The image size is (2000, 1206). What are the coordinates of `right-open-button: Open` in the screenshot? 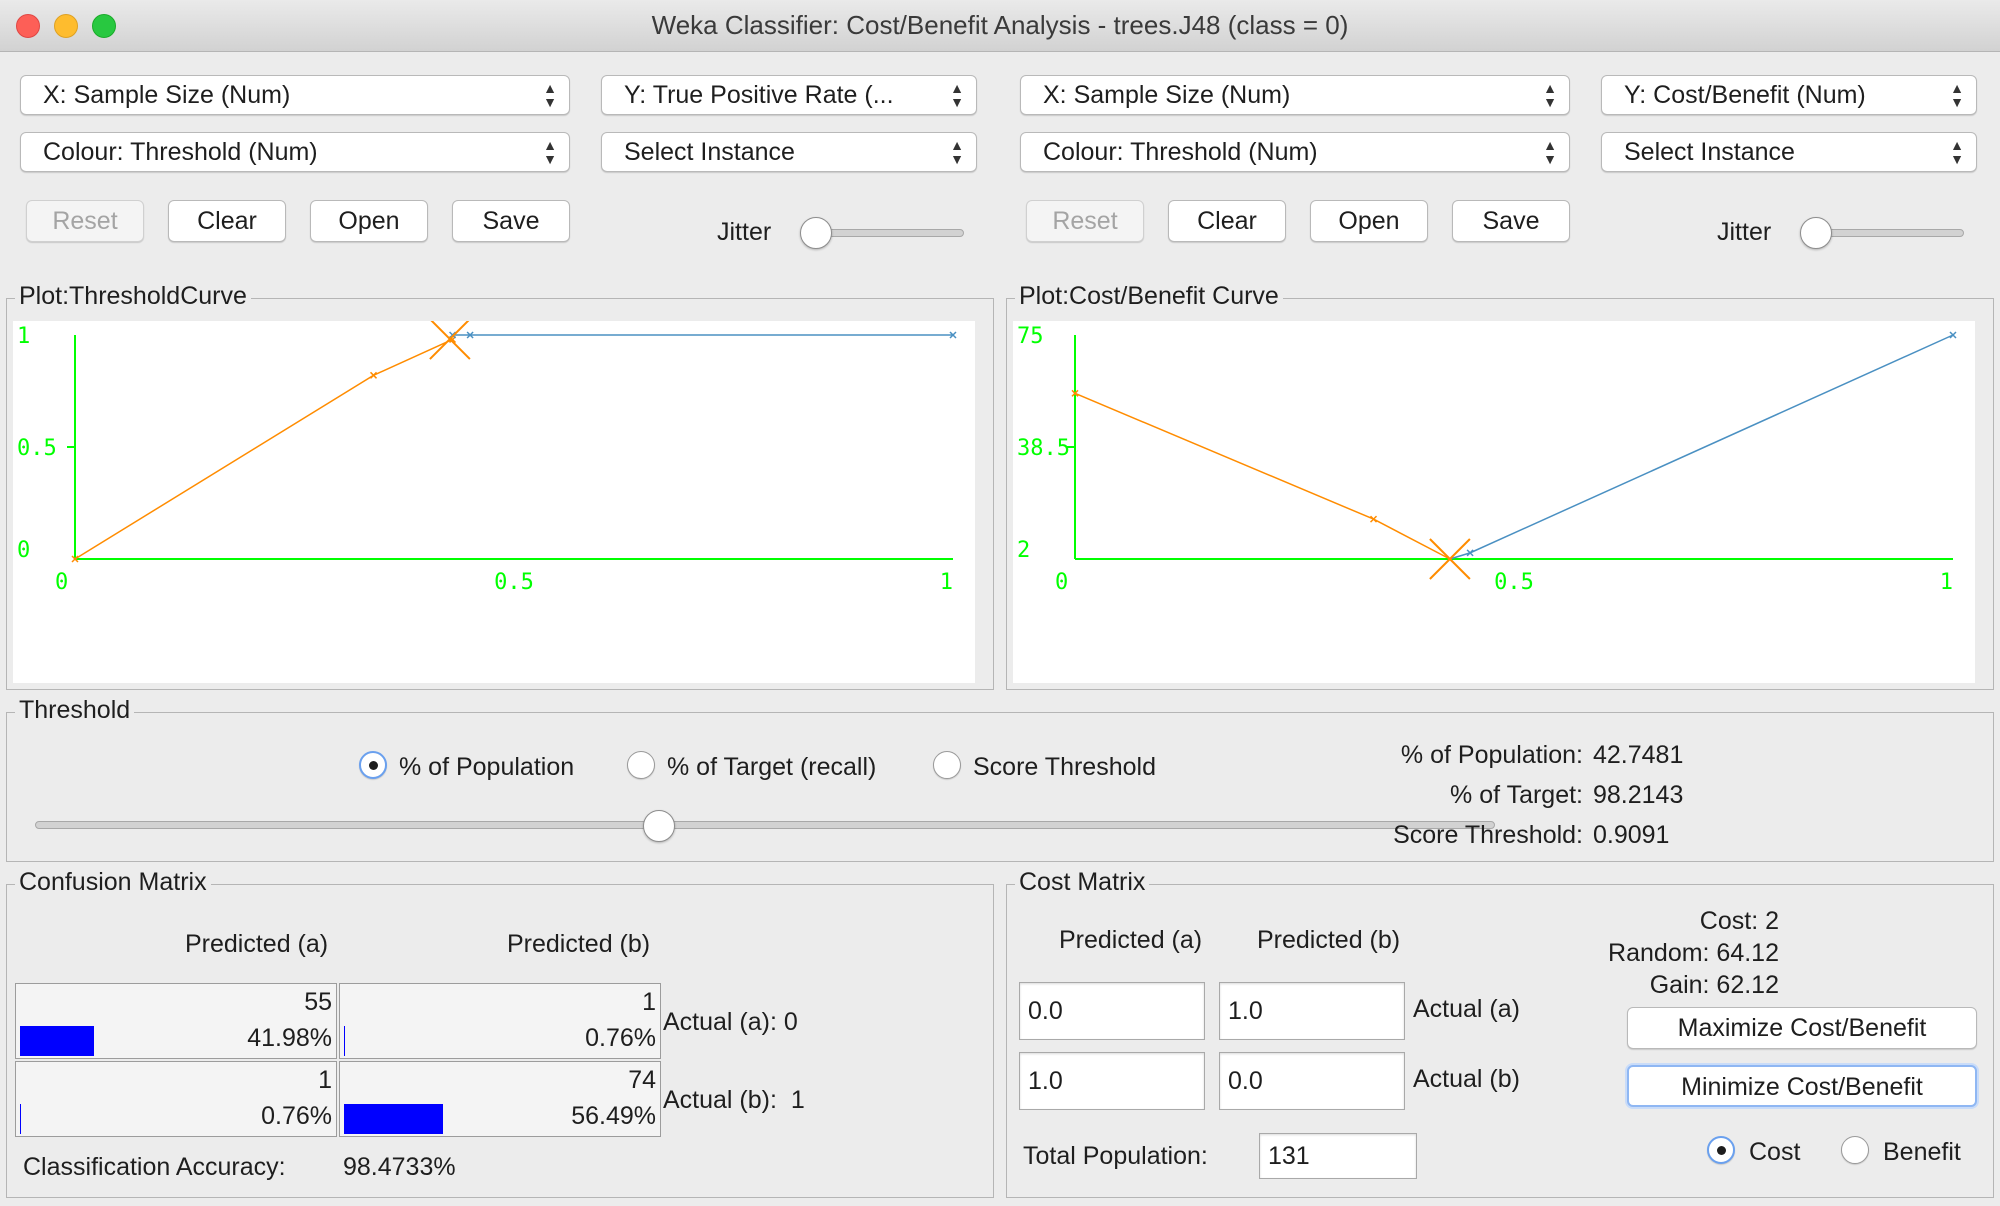 It's located at (1369, 221).